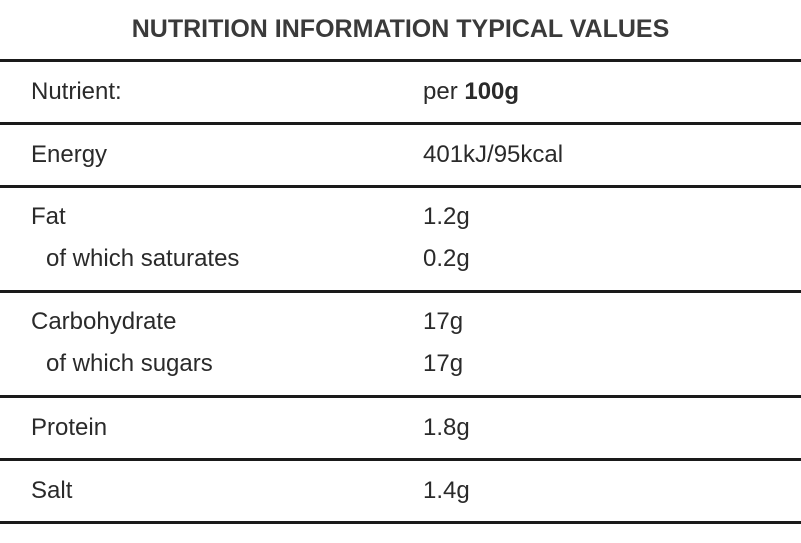  I want to click on sub-nutrient-value: 17g, so click(443, 363).